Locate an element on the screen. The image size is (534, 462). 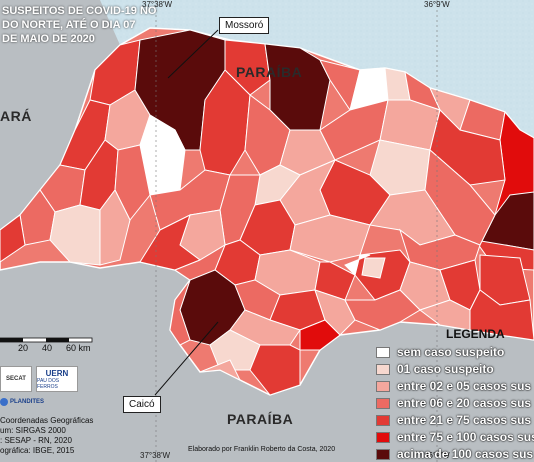
neighbor-label-west: ARÁ is located at coordinates (16, 116).